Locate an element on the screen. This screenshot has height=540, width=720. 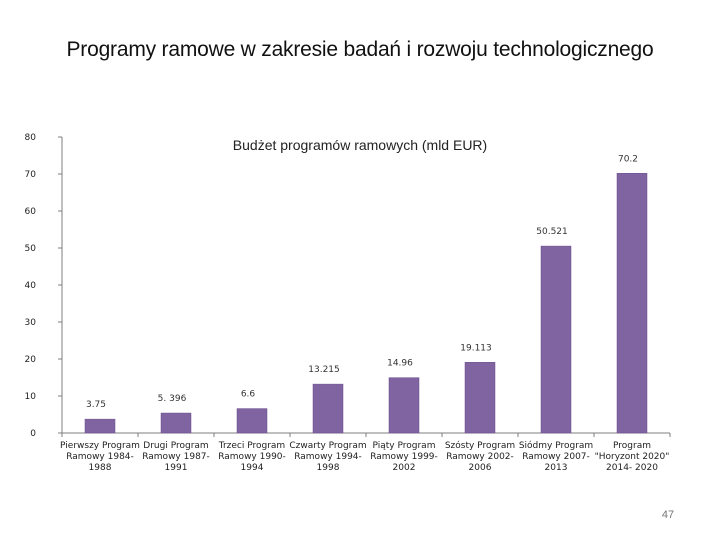
category-label: Szósty Program is located at coordinates (480, 445).